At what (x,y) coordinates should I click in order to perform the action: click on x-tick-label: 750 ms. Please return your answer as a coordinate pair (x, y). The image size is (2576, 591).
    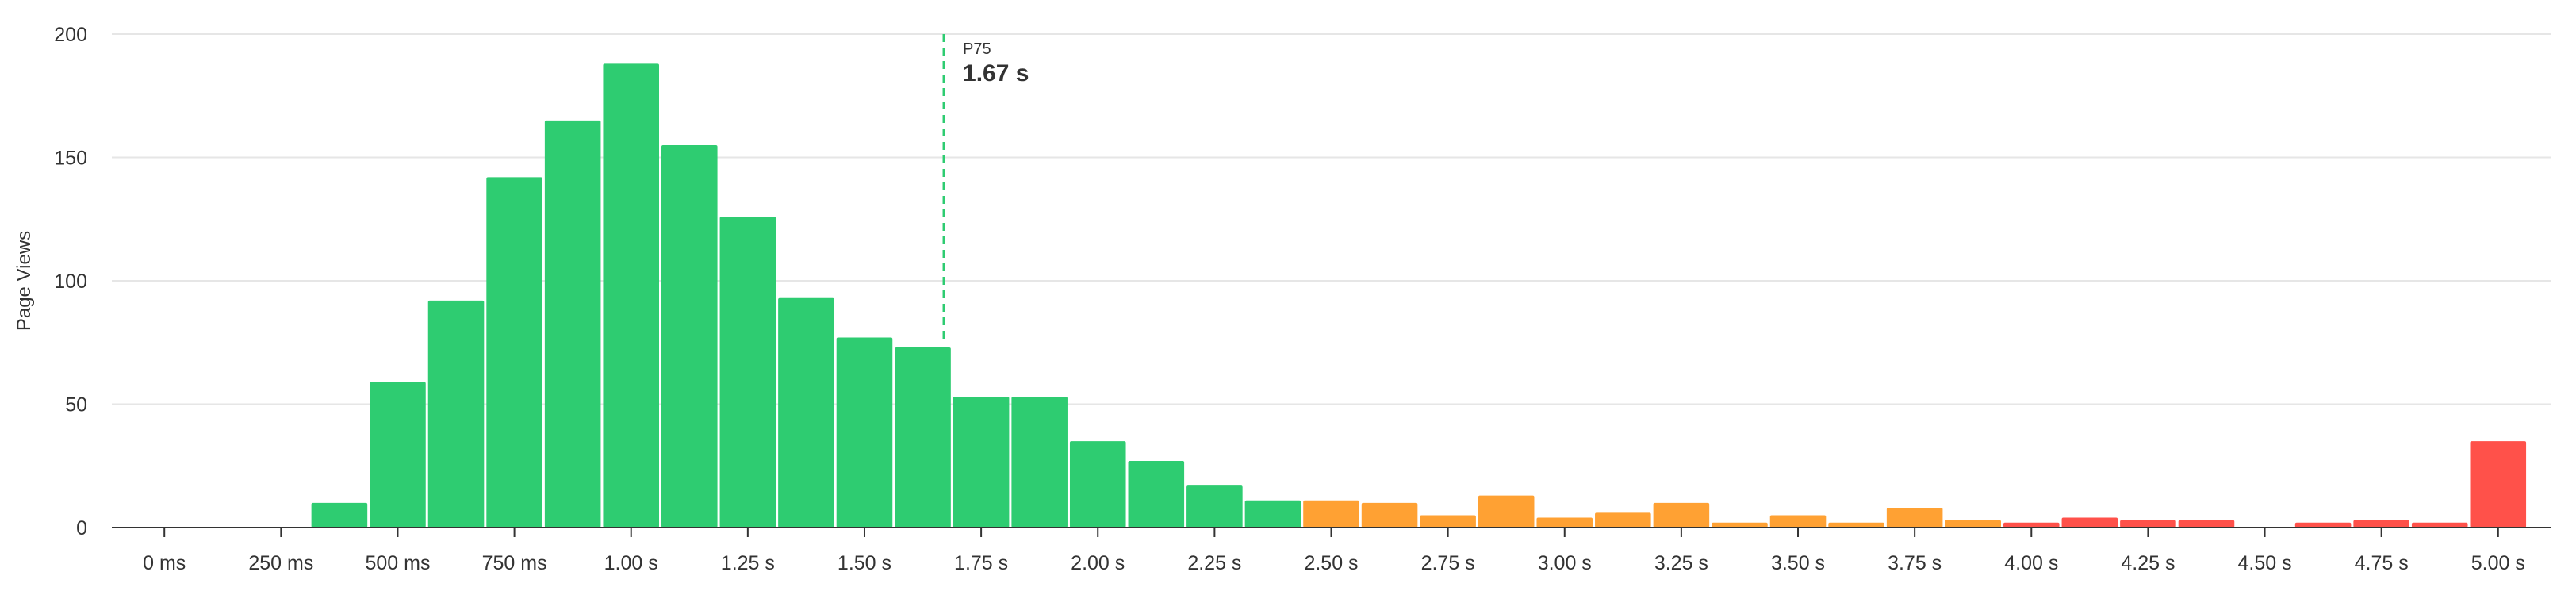
    Looking at the image, I should click on (514, 563).